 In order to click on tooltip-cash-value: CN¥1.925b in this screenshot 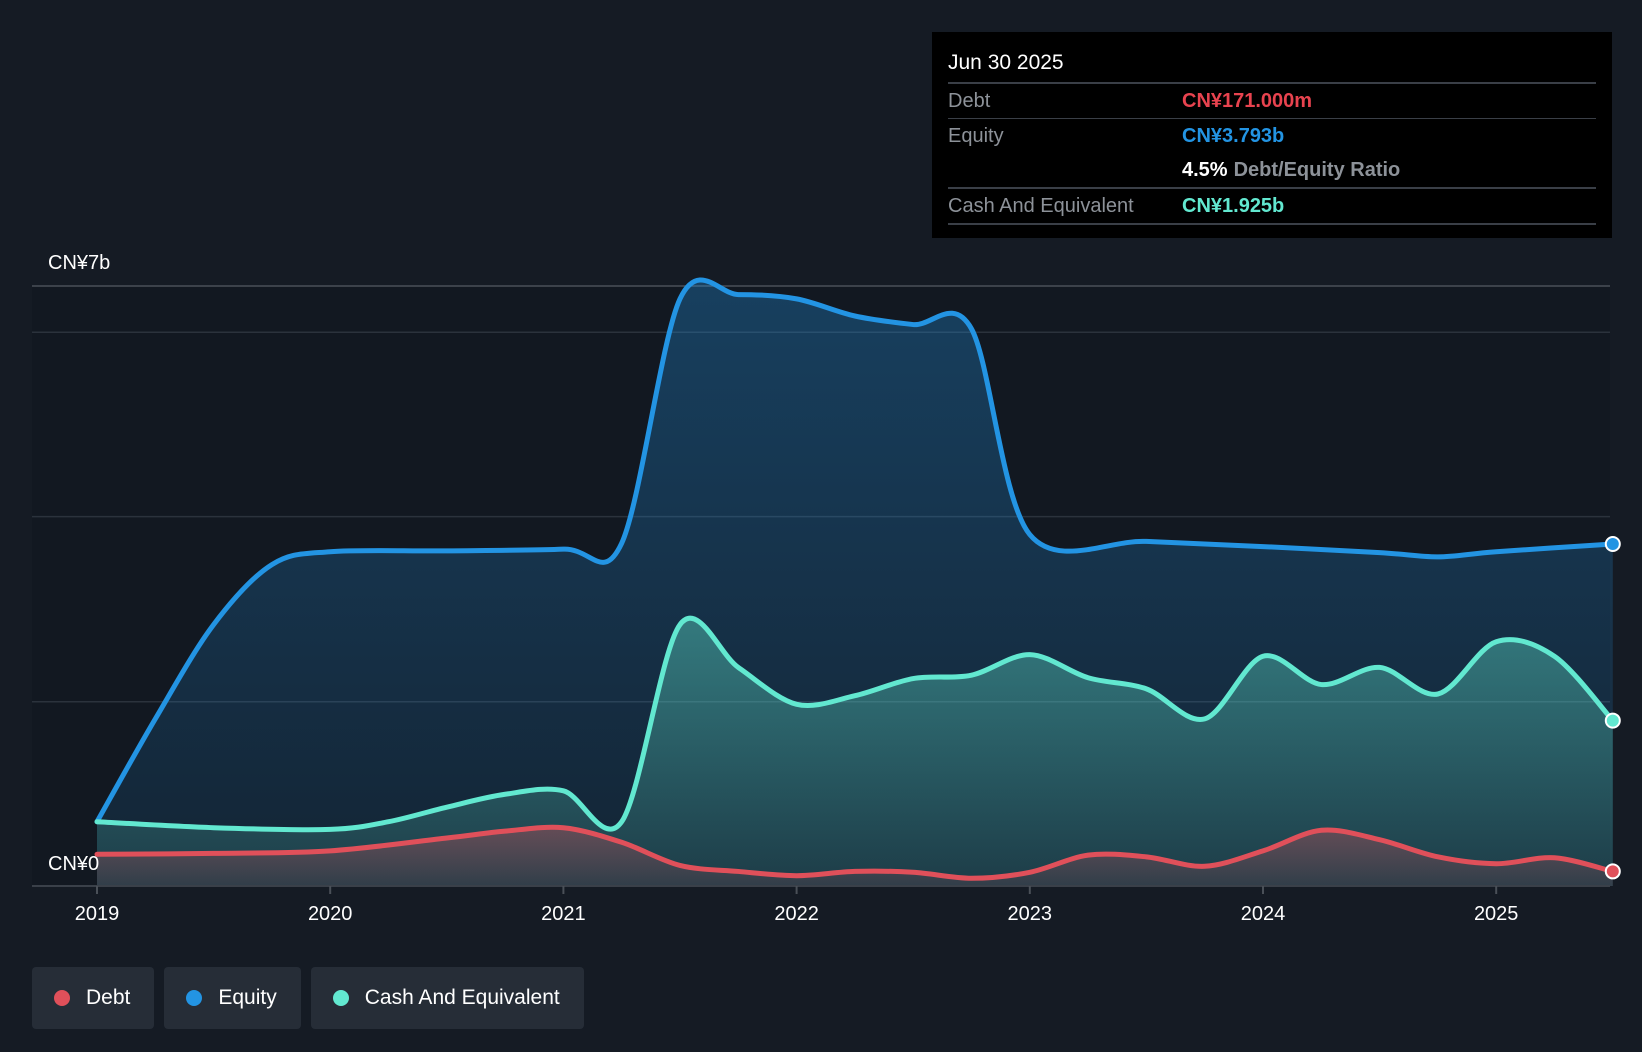, I will do `click(1233, 206)`.